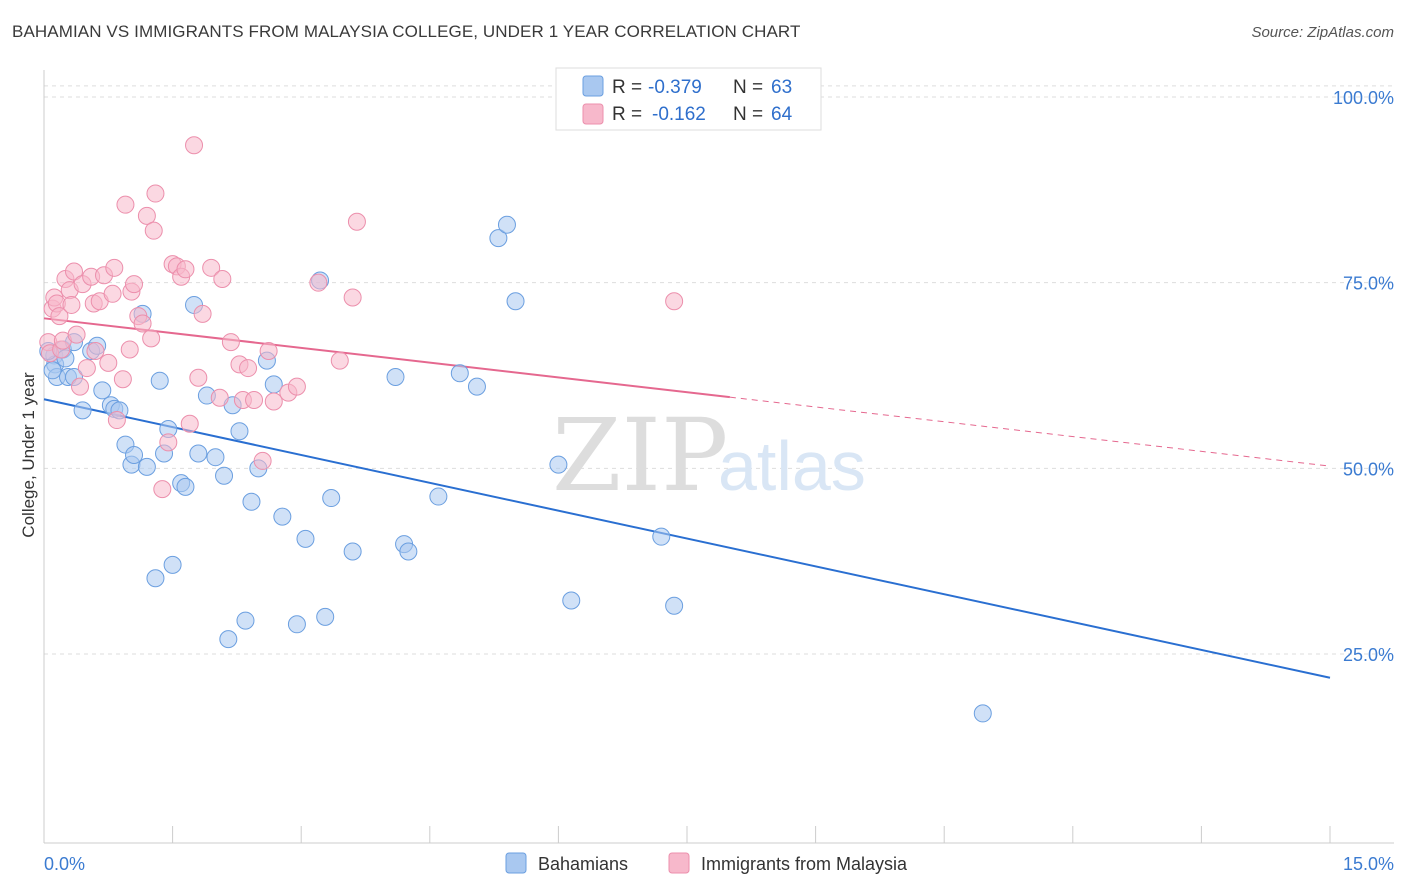 The image size is (1406, 892). What do you see at coordinates (28, 455) in the screenshot?
I see `y-axis-label: College, Under 1 year` at bounding box center [28, 455].